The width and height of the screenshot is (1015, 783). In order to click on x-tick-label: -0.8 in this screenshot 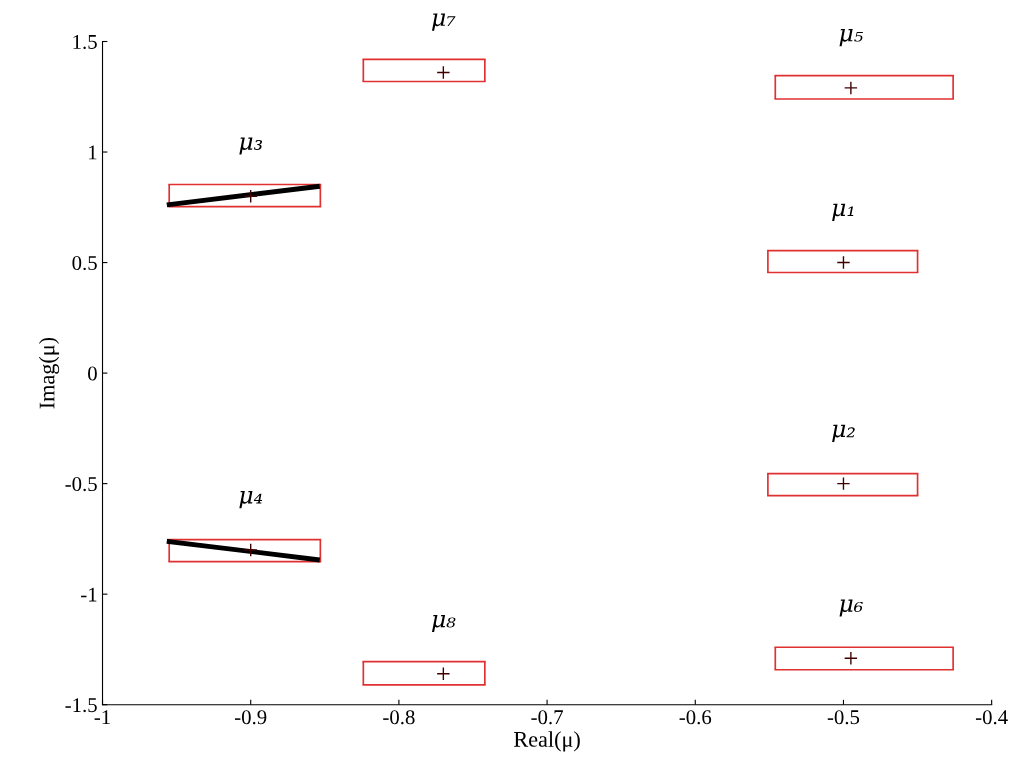, I will do `click(399, 717)`.